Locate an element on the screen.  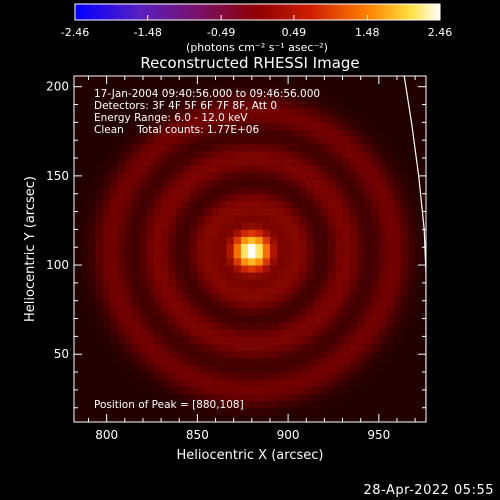
colorbar-tick-label: -2.46 is located at coordinates (75, 32).